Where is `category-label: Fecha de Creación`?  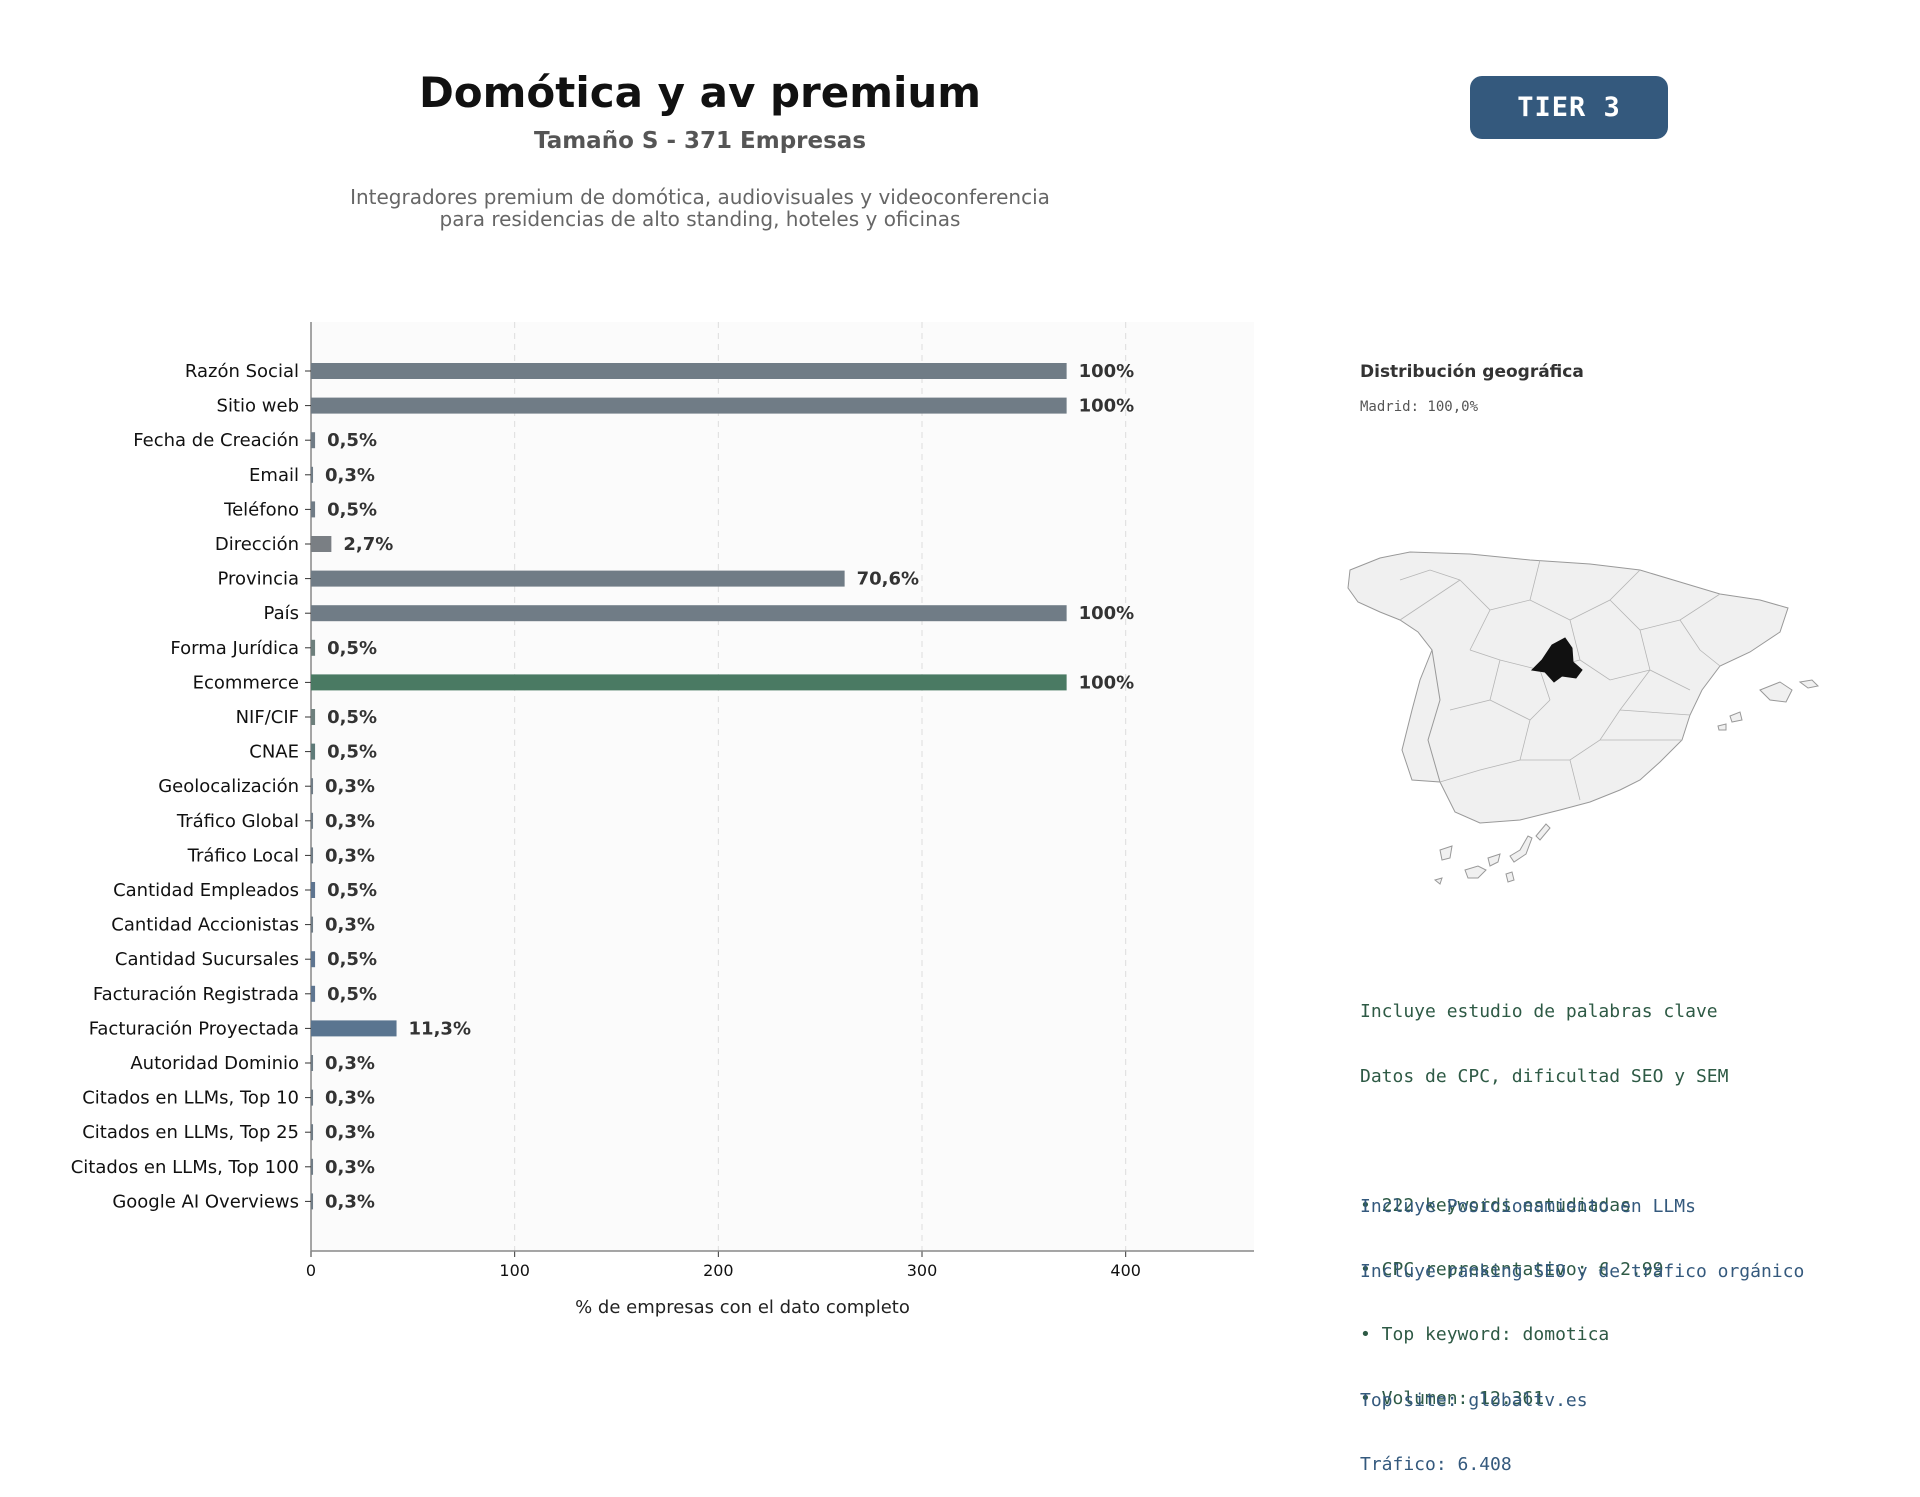 category-label: Fecha de Creación is located at coordinates (216, 440).